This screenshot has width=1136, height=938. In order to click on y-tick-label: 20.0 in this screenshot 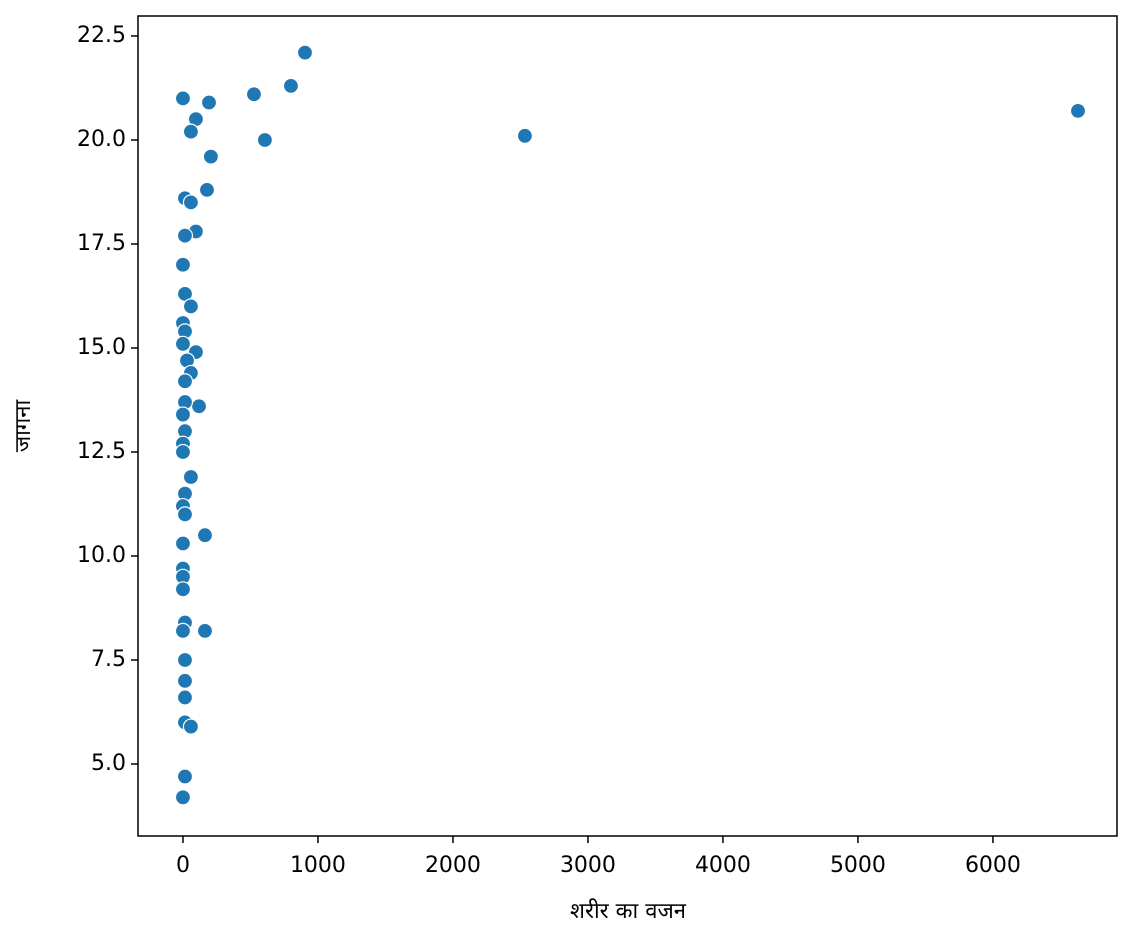, I will do `click(101, 139)`.